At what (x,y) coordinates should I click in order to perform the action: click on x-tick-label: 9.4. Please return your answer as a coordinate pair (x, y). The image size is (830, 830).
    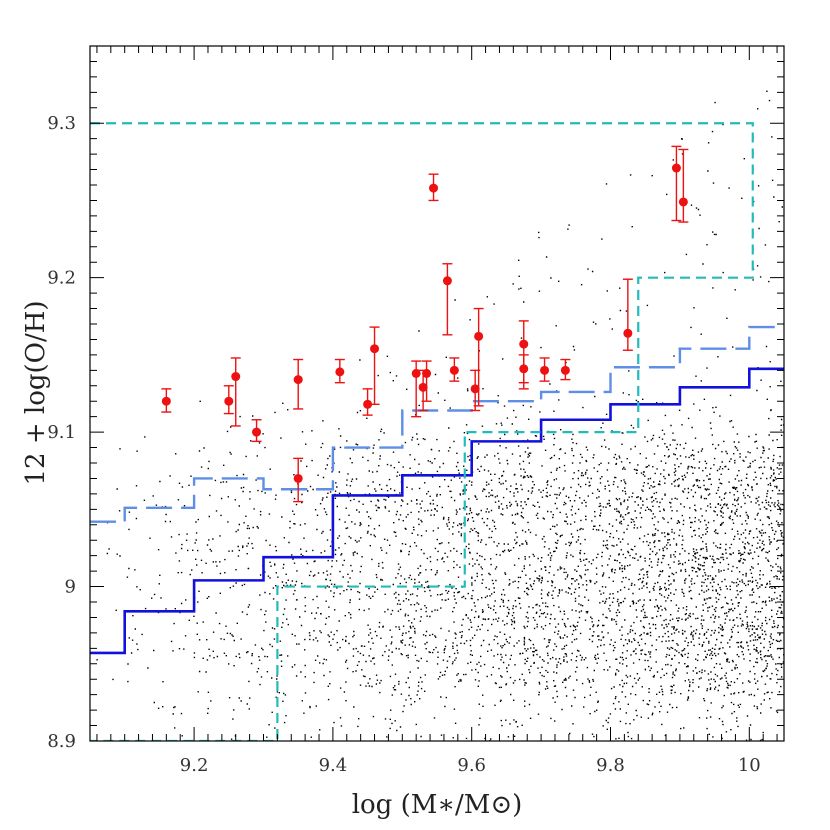
    Looking at the image, I should click on (333, 765).